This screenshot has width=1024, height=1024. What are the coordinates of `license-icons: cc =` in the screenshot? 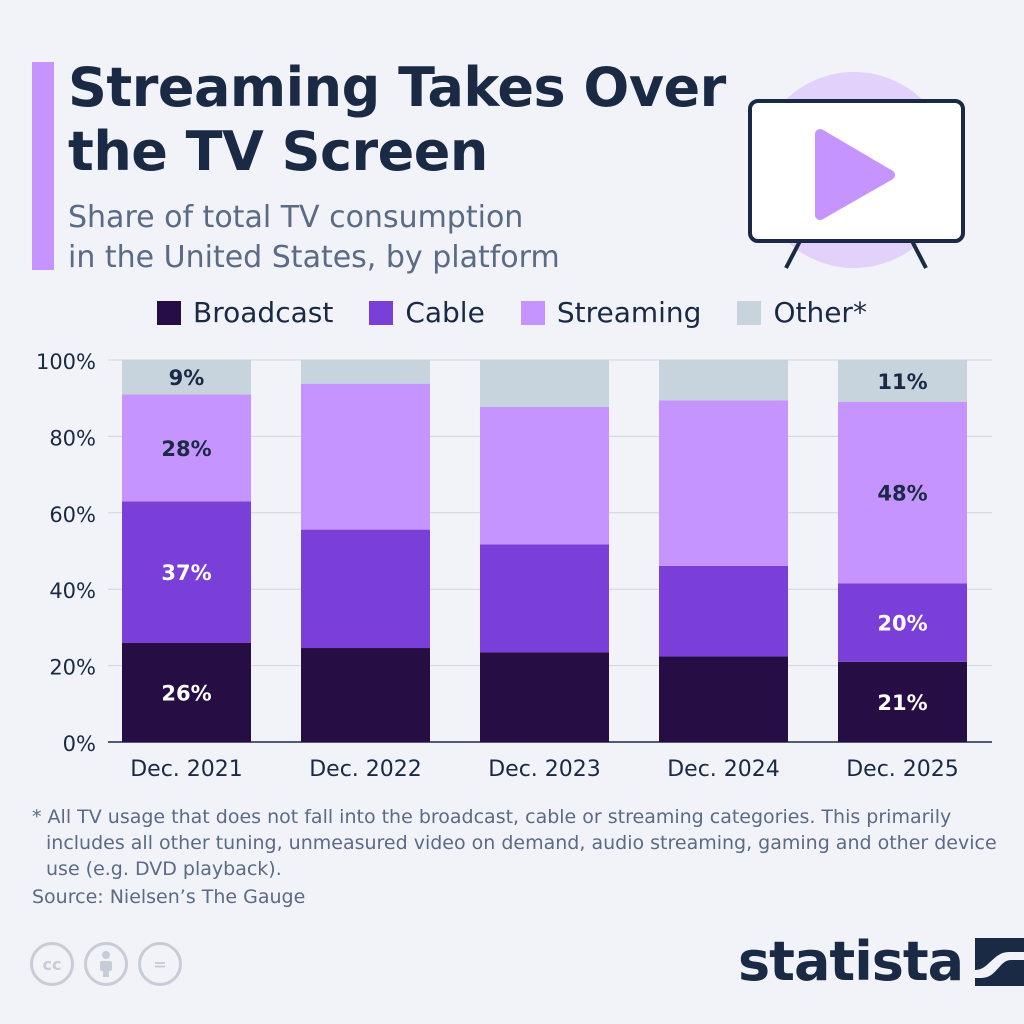 It's located at (106, 964).